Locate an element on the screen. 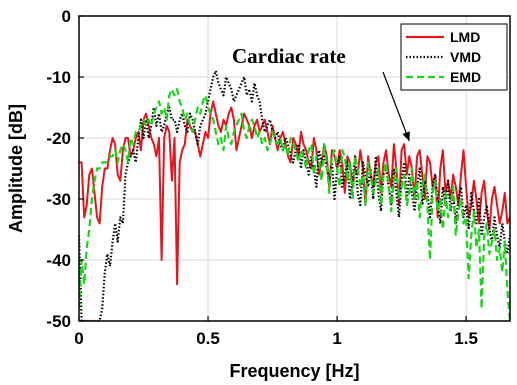 This screenshot has height=385, width=517. legend-label-vmd: VMD is located at coordinates (465, 57).